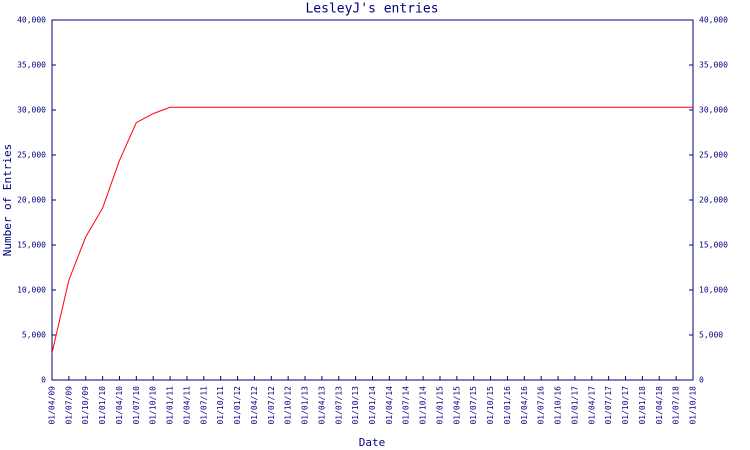 This screenshot has width=750, height=450. Describe the element at coordinates (713, 290) in the screenshot. I see `y2-tick-label: 10,000` at that location.